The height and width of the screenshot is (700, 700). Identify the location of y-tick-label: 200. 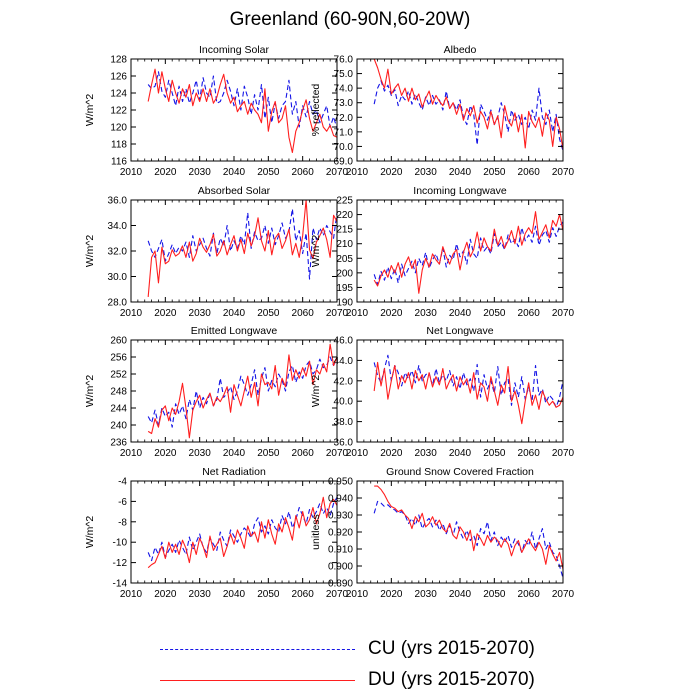
(344, 273).